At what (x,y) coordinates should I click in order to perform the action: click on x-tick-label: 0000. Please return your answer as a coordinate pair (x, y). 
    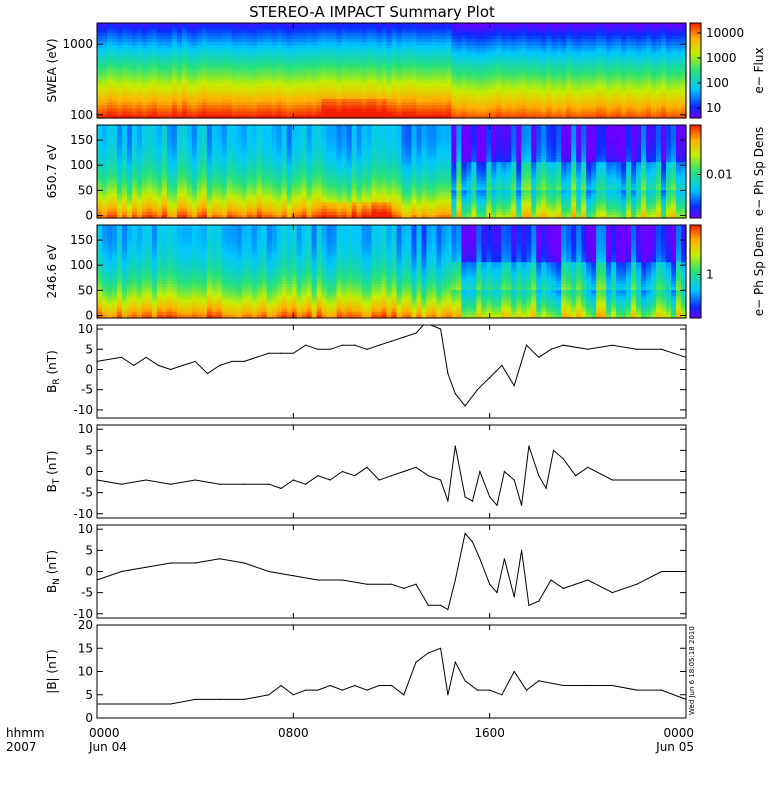
    Looking at the image, I should click on (104, 733).